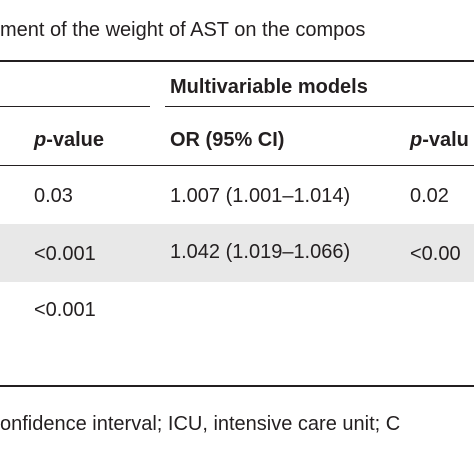 The height and width of the screenshot is (474, 474). What do you see at coordinates (227, 140) in the screenshot?
I see `column-header: OR (95% CI)` at bounding box center [227, 140].